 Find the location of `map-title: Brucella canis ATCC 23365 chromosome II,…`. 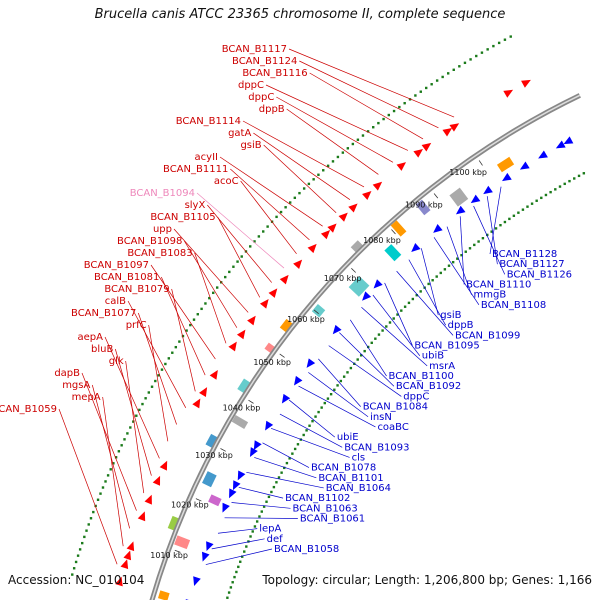

map-title: Brucella canis ATCC 23365 chromosome II,… is located at coordinates (300, 14).